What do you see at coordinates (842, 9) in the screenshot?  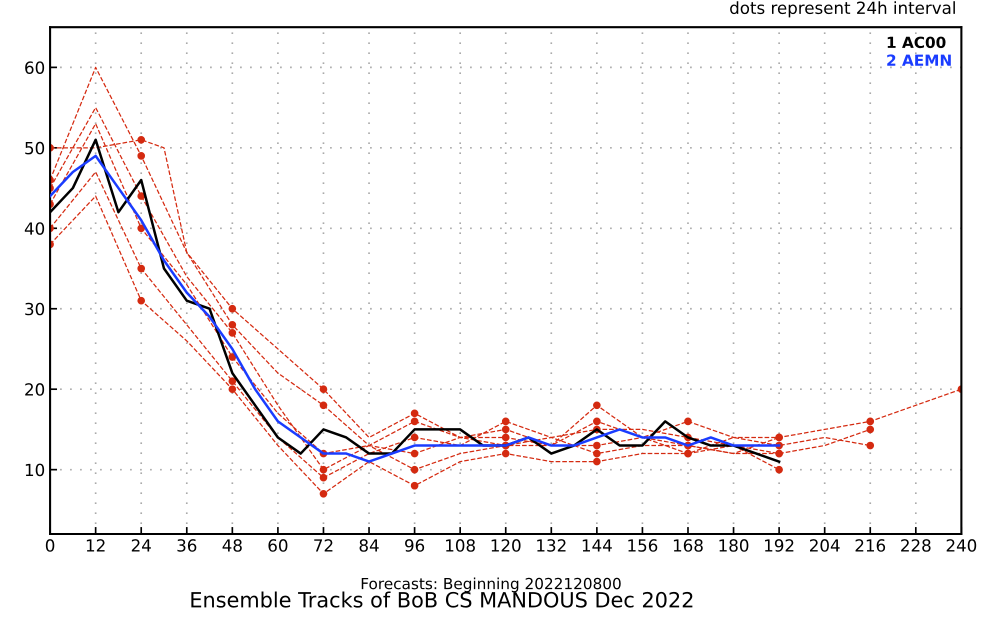 I see `text: dots represent 24h interval` at bounding box center [842, 9].